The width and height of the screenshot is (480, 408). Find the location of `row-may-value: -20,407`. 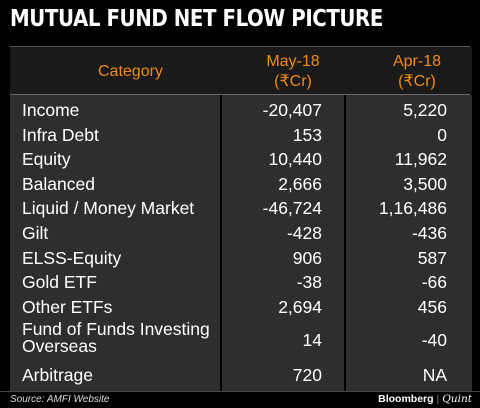

row-may-value: -20,407 is located at coordinates (292, 110).